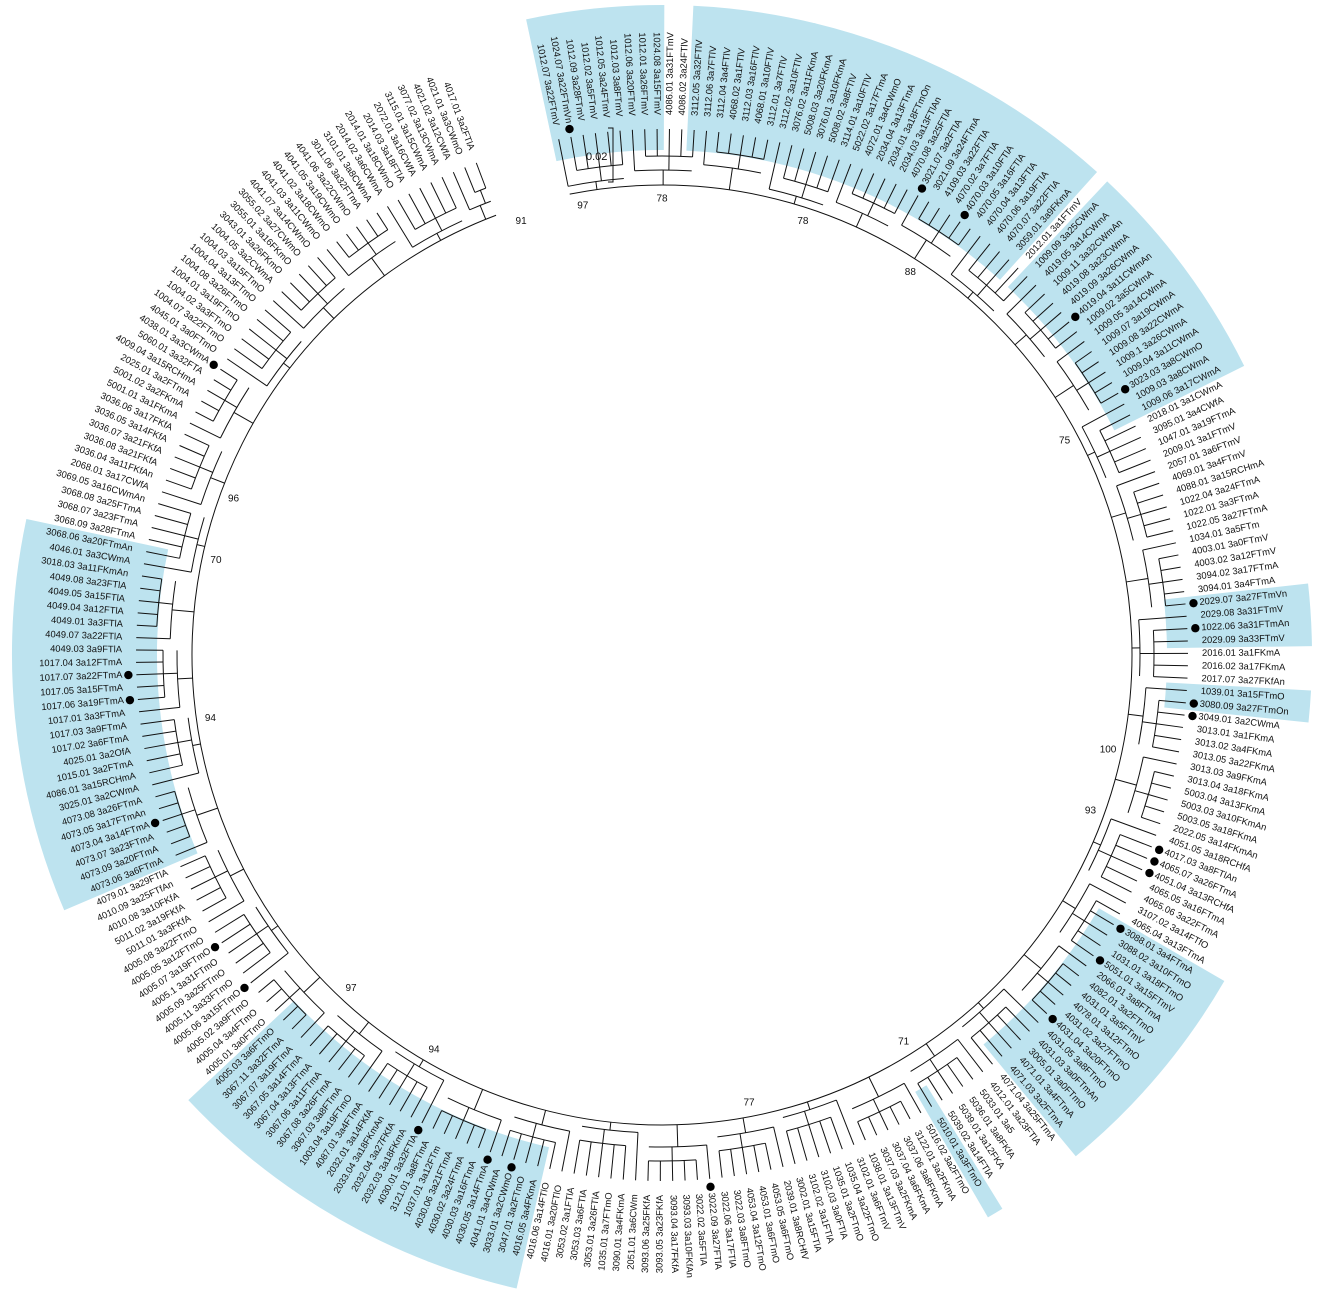  Describe the element at coordinates (611, 155) in the screenshot. I see `scale-bar-line` at that location.